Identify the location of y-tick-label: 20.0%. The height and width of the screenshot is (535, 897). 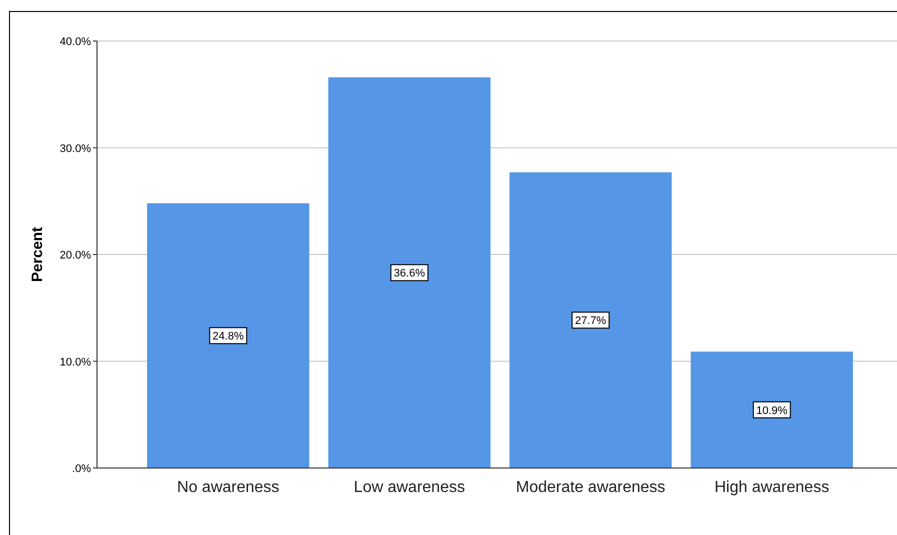
(76, 256).